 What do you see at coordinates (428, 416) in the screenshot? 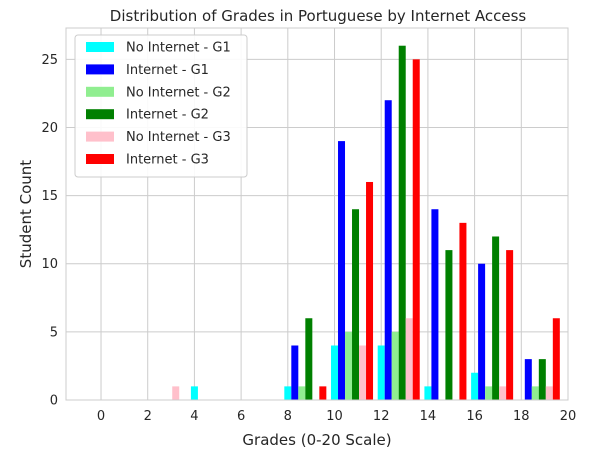
I see `x-tick-label: 14` at bounding box center [428, 416].